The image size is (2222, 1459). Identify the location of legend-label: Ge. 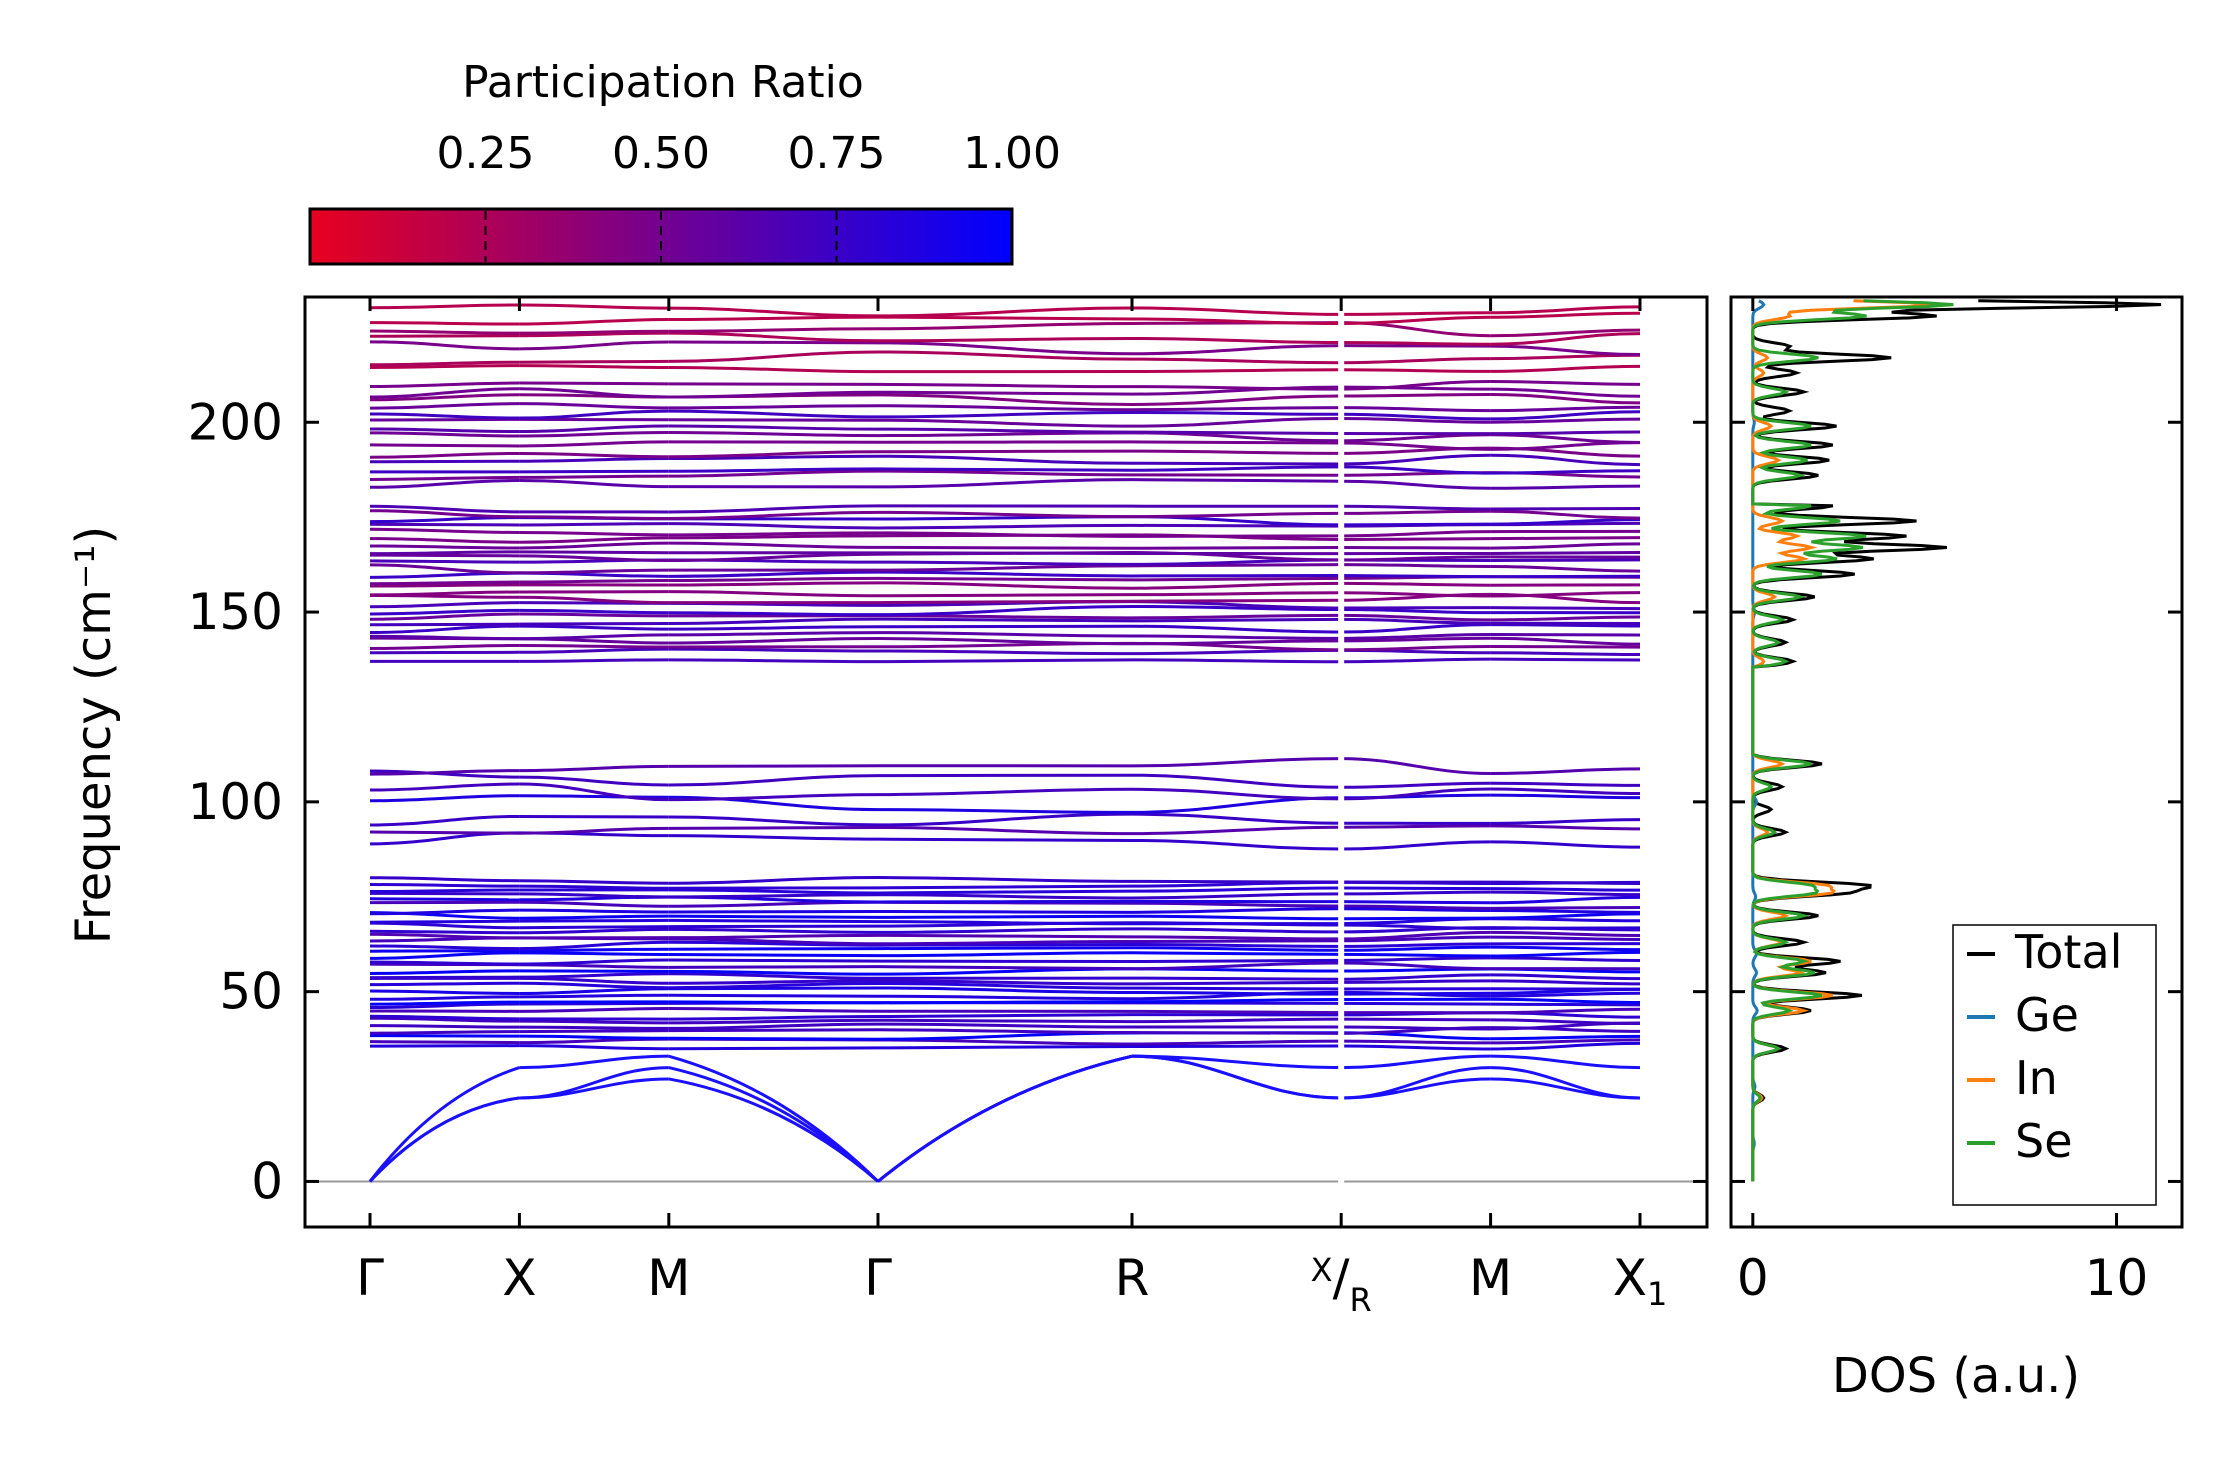
(2047, 1015).